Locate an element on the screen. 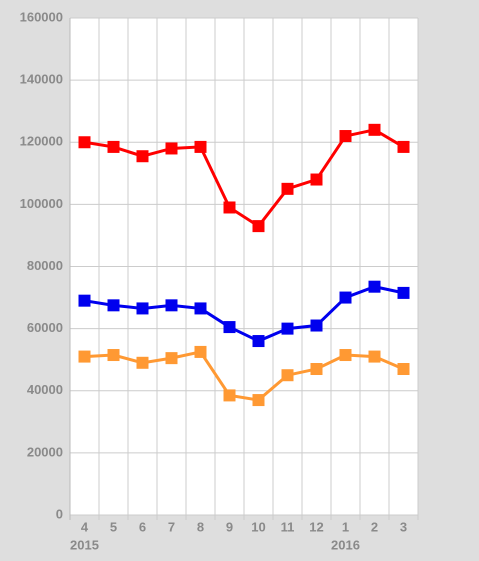 This screenshot has width=479, height=561. x-tick-label: 11 is located at coordinates (288, 526).